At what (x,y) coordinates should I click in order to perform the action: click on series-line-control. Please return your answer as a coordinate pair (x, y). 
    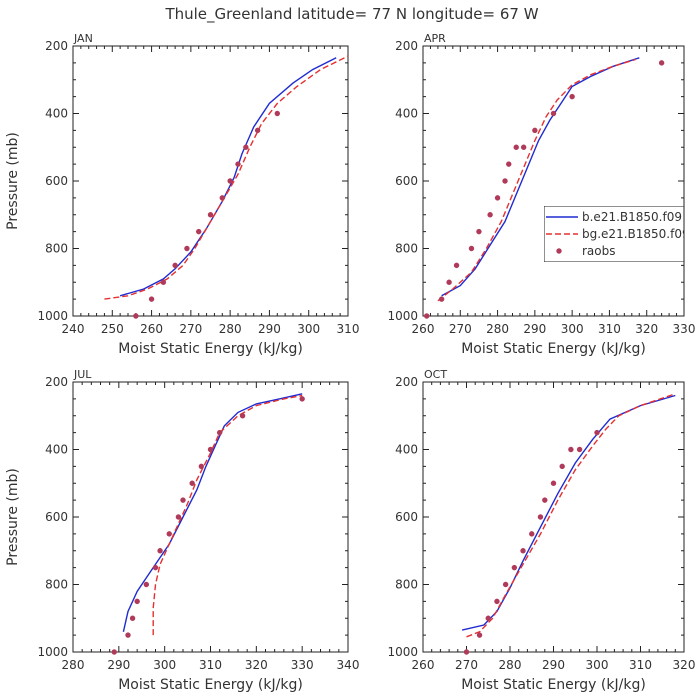
    Looking at the image, I should click on (228, 177).